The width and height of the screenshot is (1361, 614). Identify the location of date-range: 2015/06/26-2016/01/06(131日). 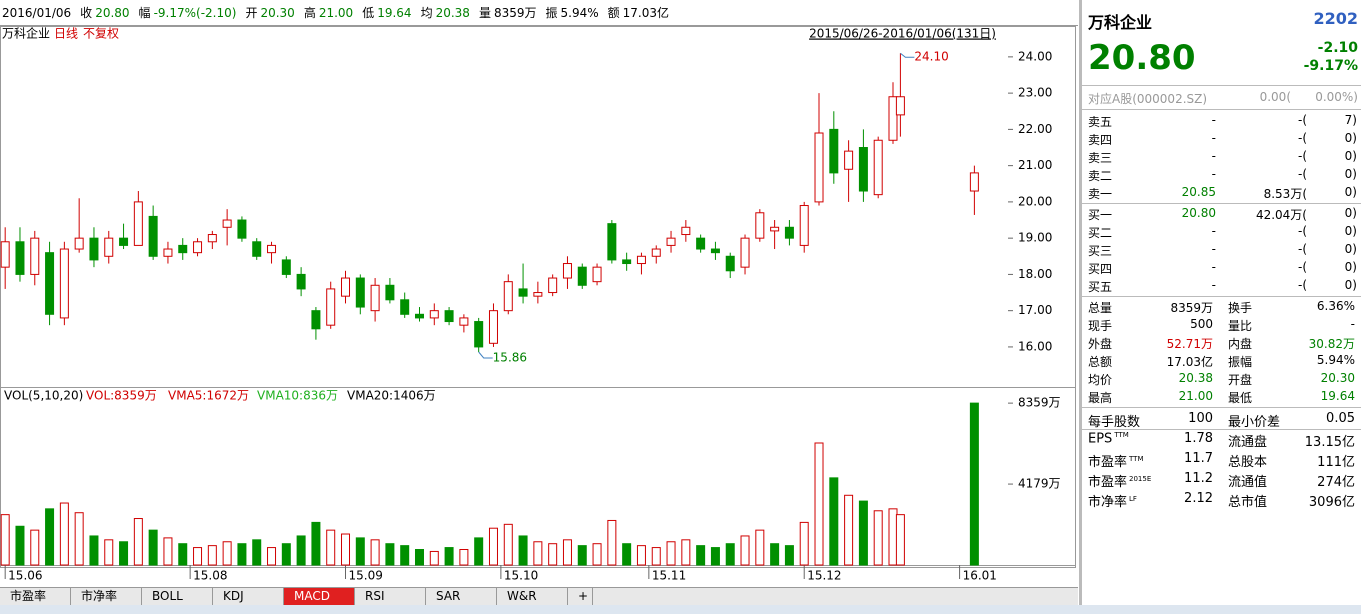
(902, 34).